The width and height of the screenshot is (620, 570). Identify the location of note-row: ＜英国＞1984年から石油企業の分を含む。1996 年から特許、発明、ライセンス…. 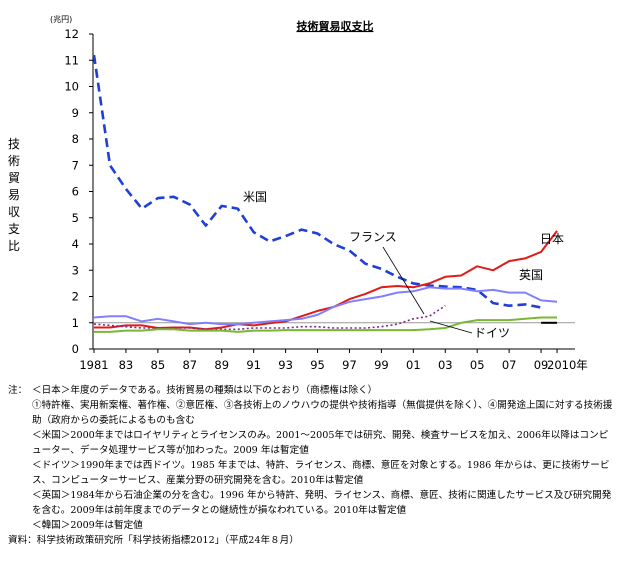
(311, 503).